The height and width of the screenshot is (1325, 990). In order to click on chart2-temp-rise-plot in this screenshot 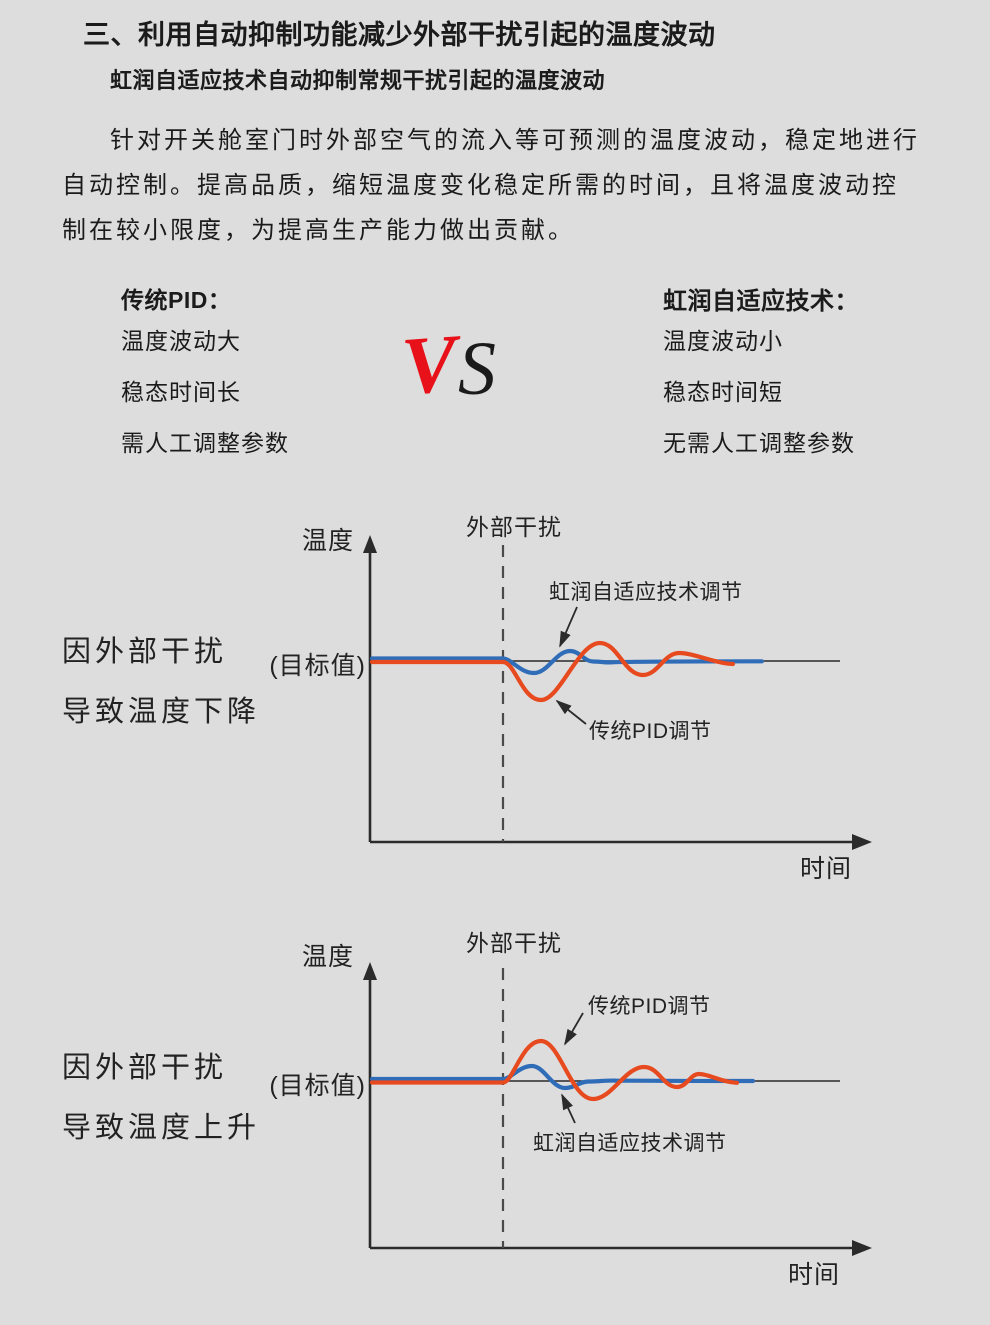, I will do `click(617, 1109)`.